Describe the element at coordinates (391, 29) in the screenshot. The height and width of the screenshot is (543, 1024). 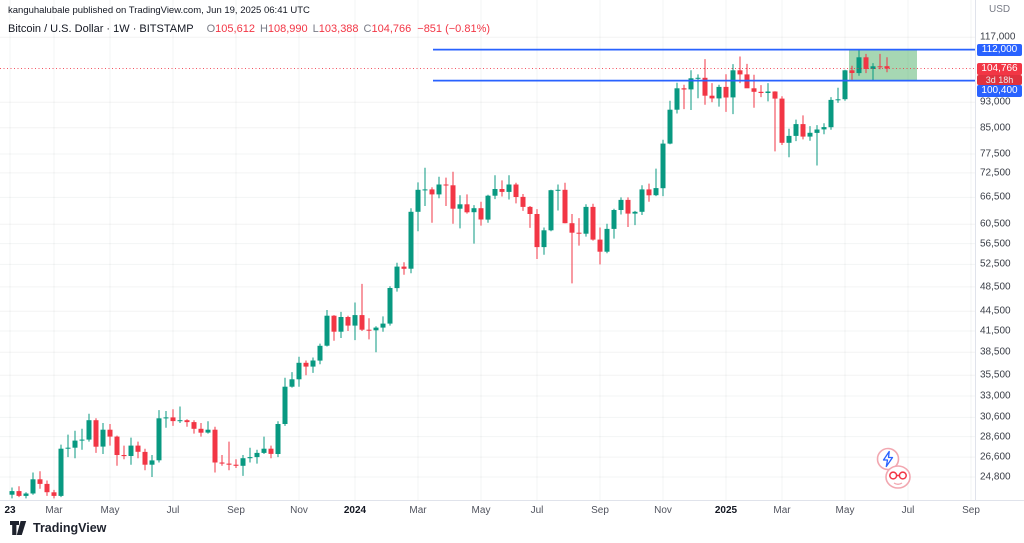
I see `close-value: 104,766` at that location.